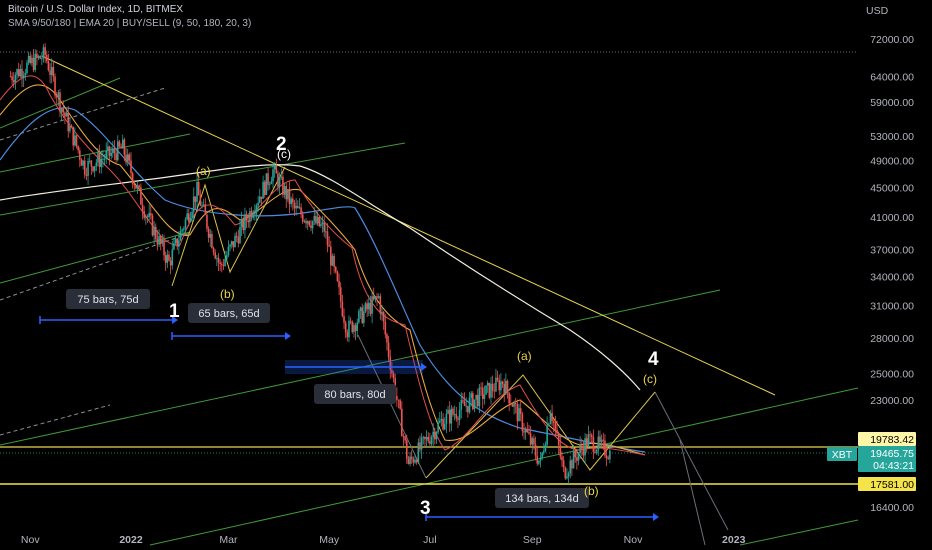 This screenshot has height=550, width=932. Describe the element at coordinates (871, 459) in the screenshot. I see `current-price-tag: XBT 19465.75 04:43:21` at that location.